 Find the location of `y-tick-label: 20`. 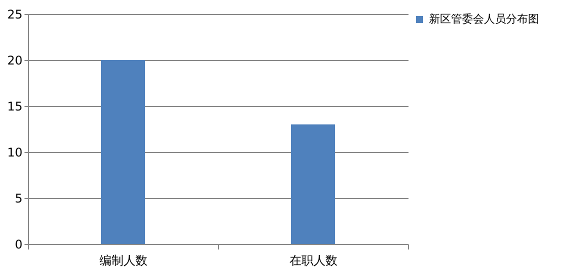

y-tick-label: 20 is located at coordinates (14, 61).